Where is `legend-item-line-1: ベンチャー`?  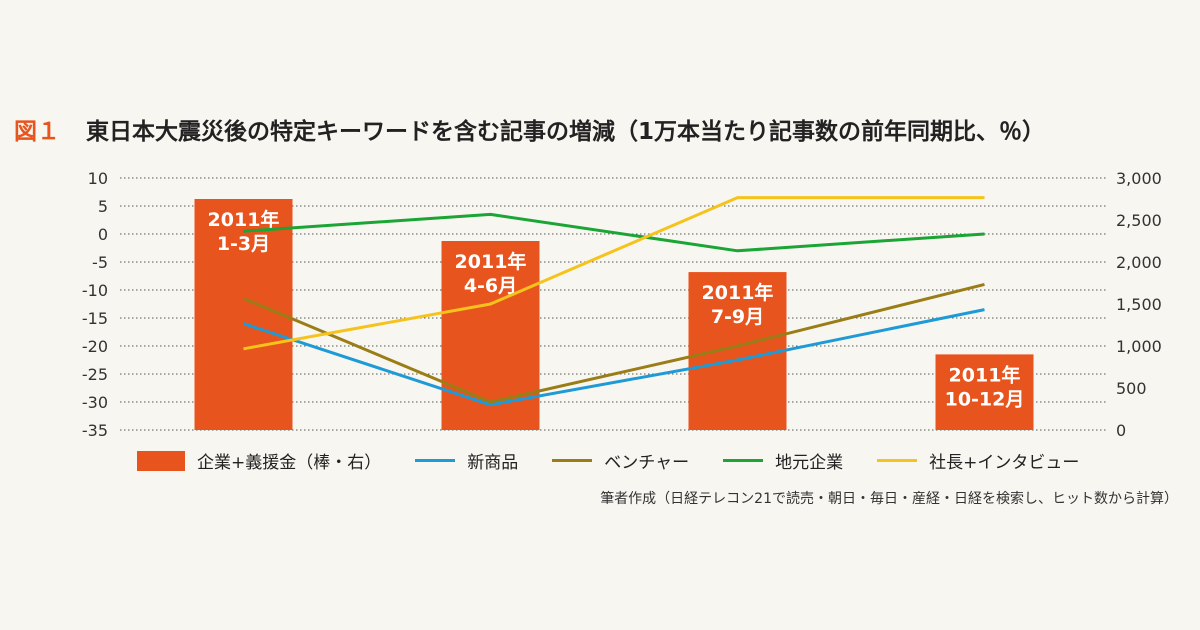
legend-item-line-1: ベンチャー is located at coordinates (620, 460).